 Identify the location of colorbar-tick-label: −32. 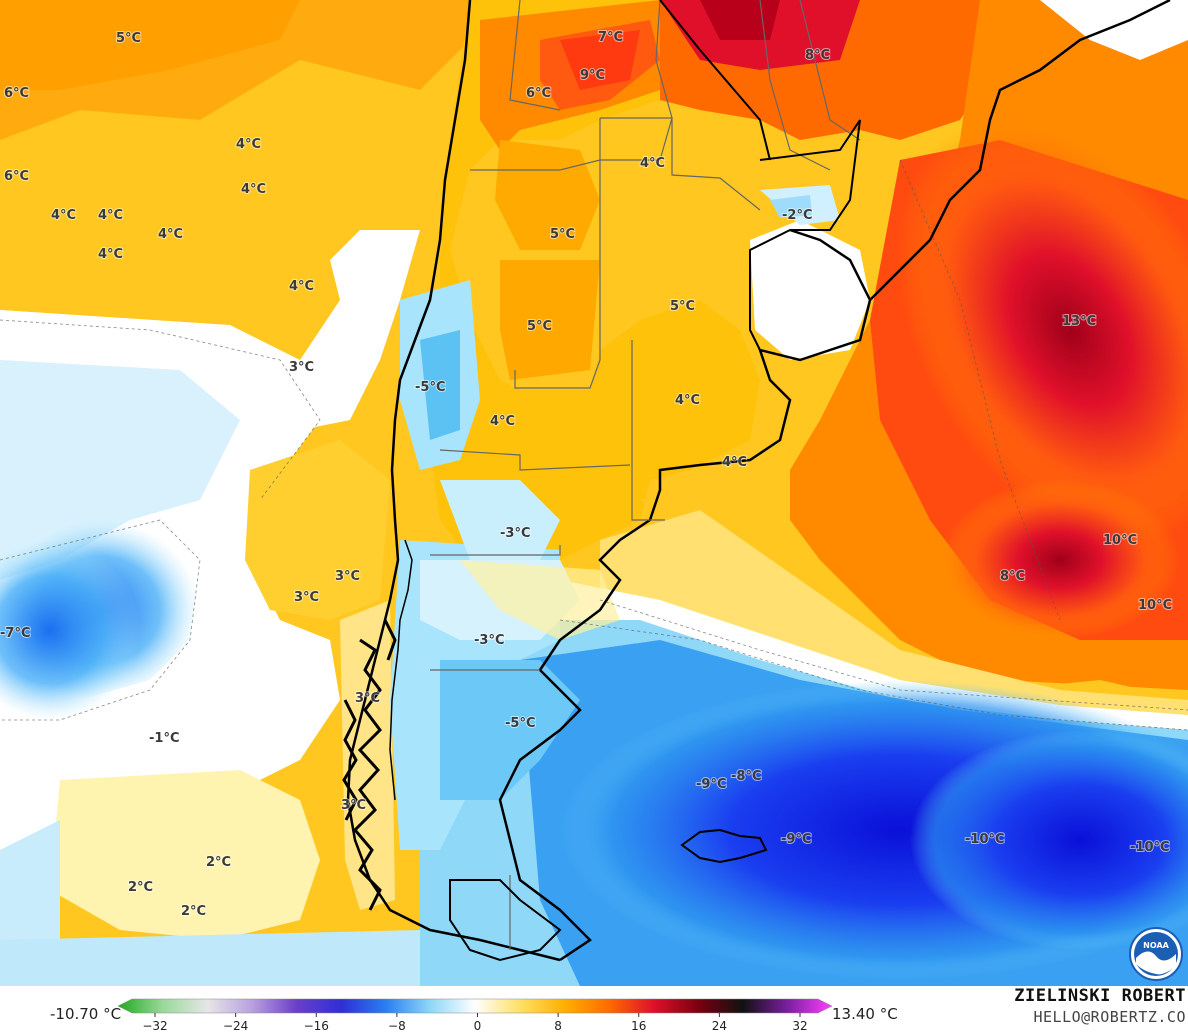
(154, 1026).